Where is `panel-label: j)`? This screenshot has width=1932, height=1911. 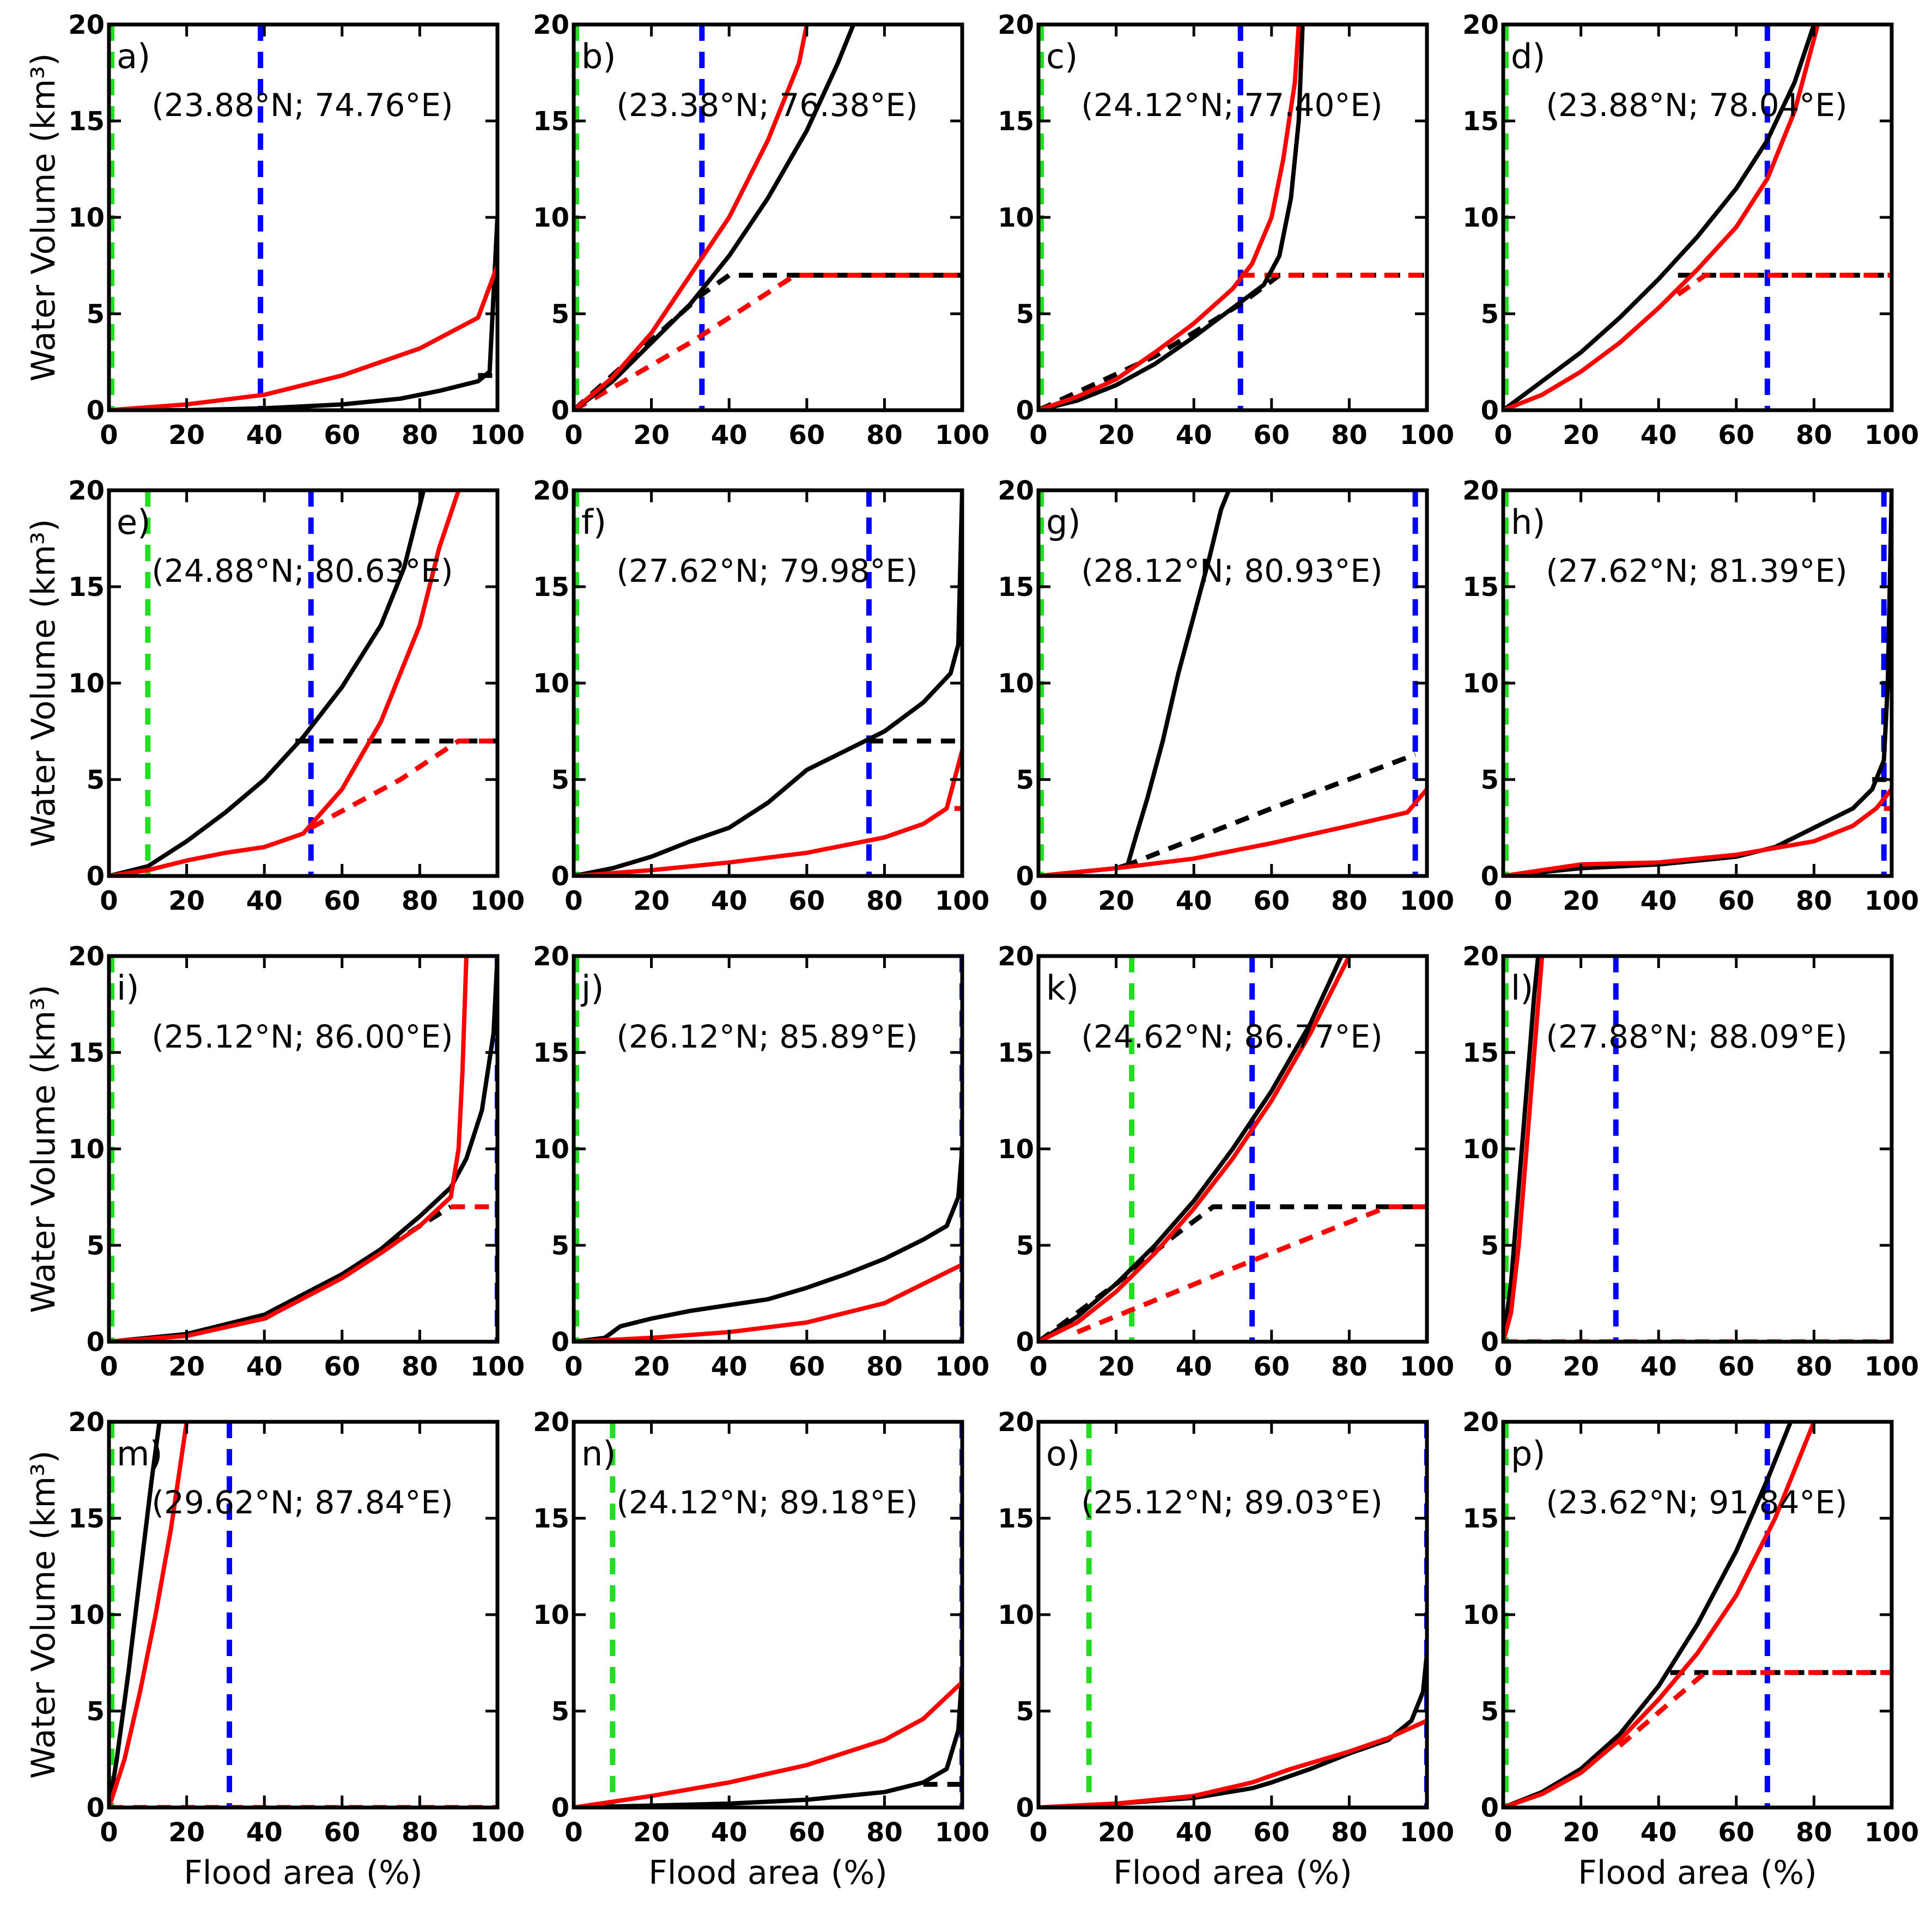
panel-label: j) is located at coordinates (592, 988).